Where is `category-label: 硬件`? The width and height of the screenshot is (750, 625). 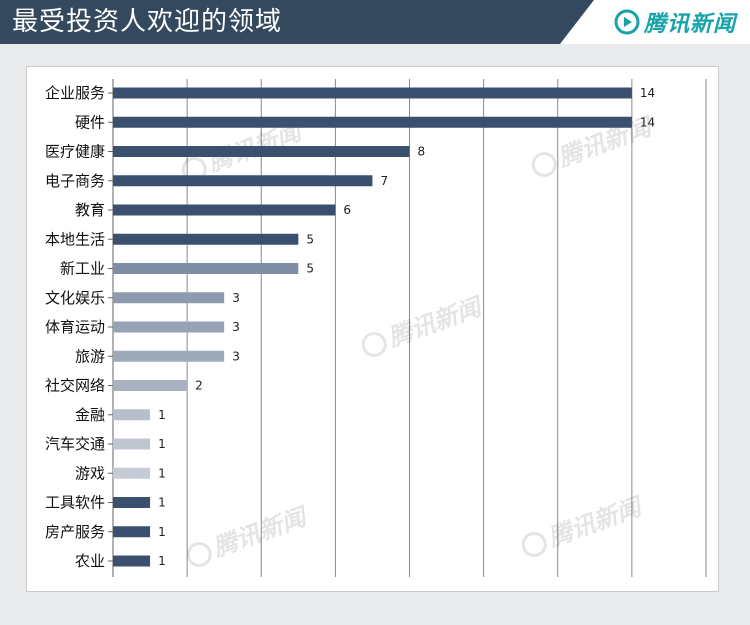
category-label: 硬件 is located at coordinates (90, 122).